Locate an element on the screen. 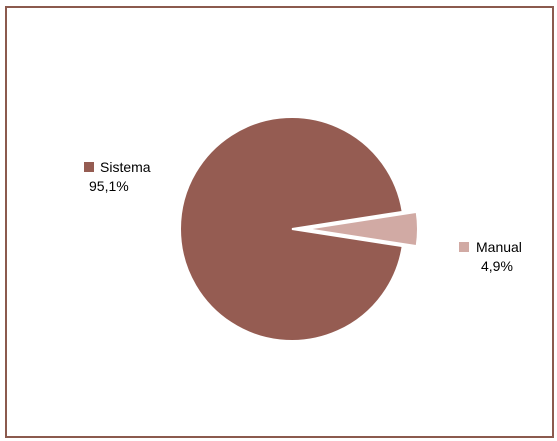  value-label-manual: 4,9% is located at coordinates (497, 266).